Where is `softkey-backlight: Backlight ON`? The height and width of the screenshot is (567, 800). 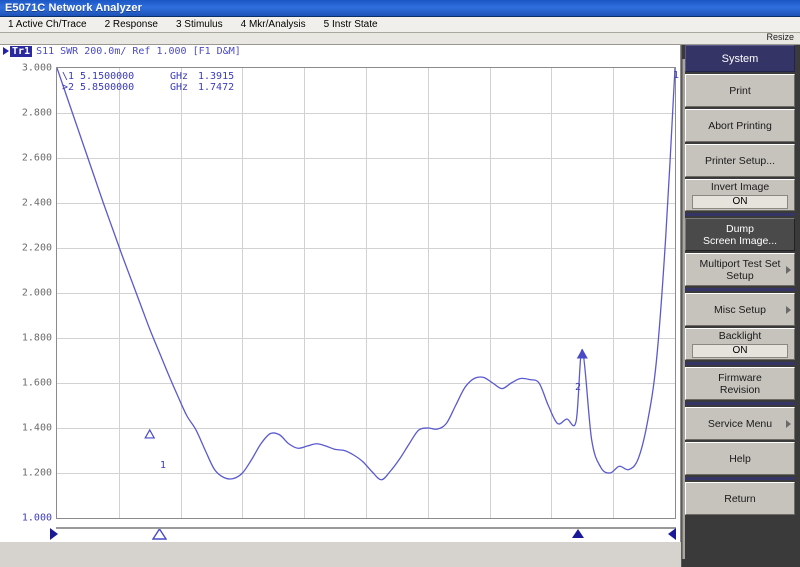
softkey-backlight: Backlight ON is located at coordinates (740, 344).